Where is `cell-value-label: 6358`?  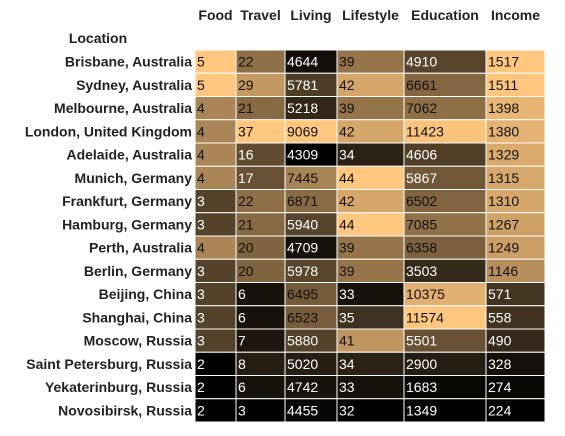
cell-value-label: 6358 is located at coordinates (421, 248).